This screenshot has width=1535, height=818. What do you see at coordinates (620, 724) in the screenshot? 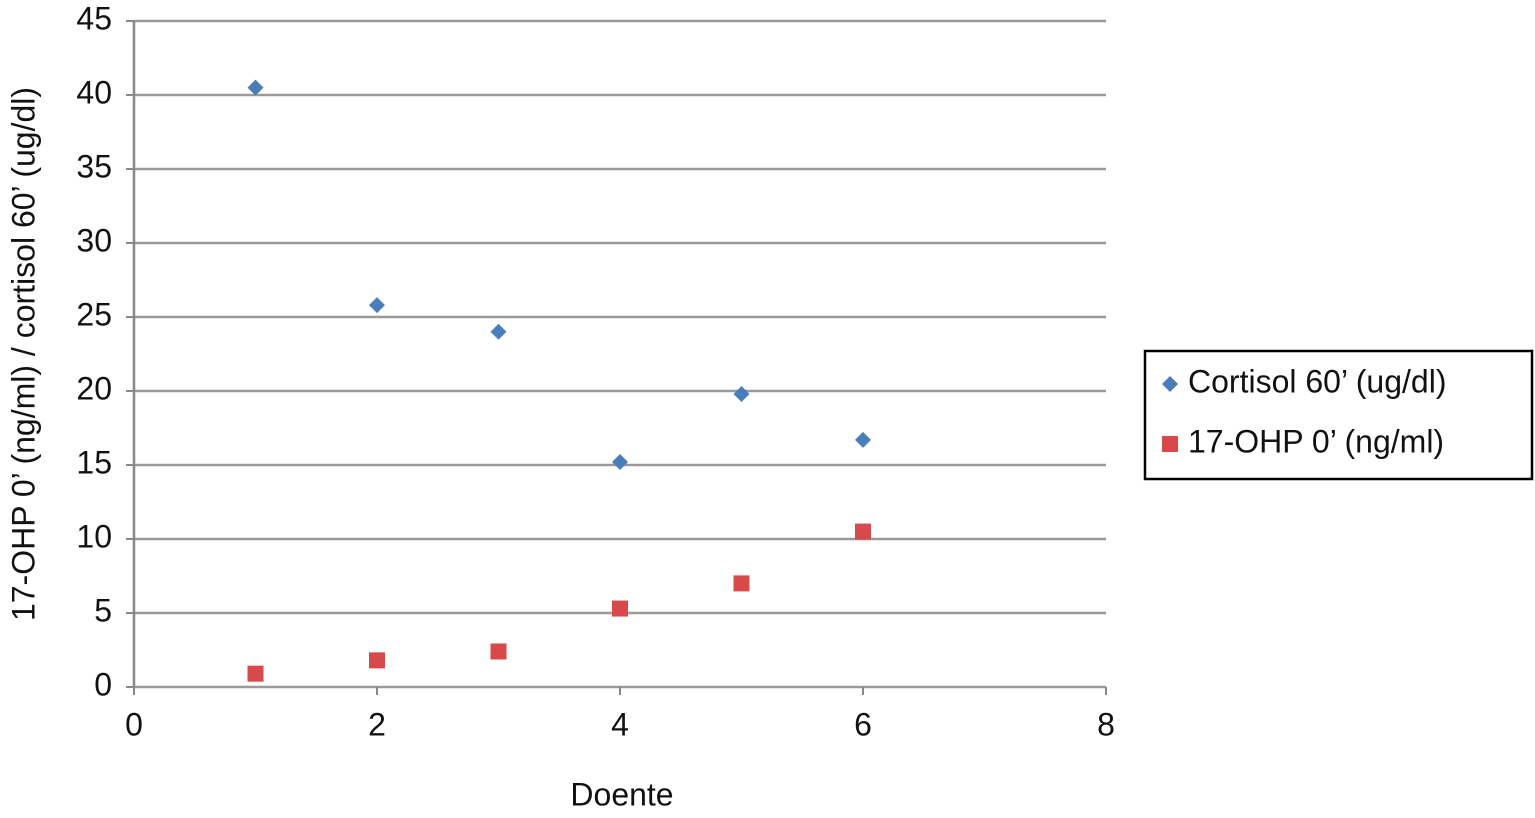
I see `x-tick-label: 4` at bounding box center [620, 724].